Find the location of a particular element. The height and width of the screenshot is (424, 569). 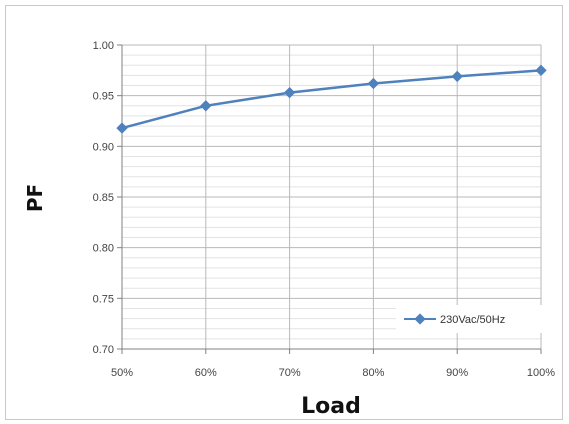

y-axis-title: PF is located at coordinates (35, 198).